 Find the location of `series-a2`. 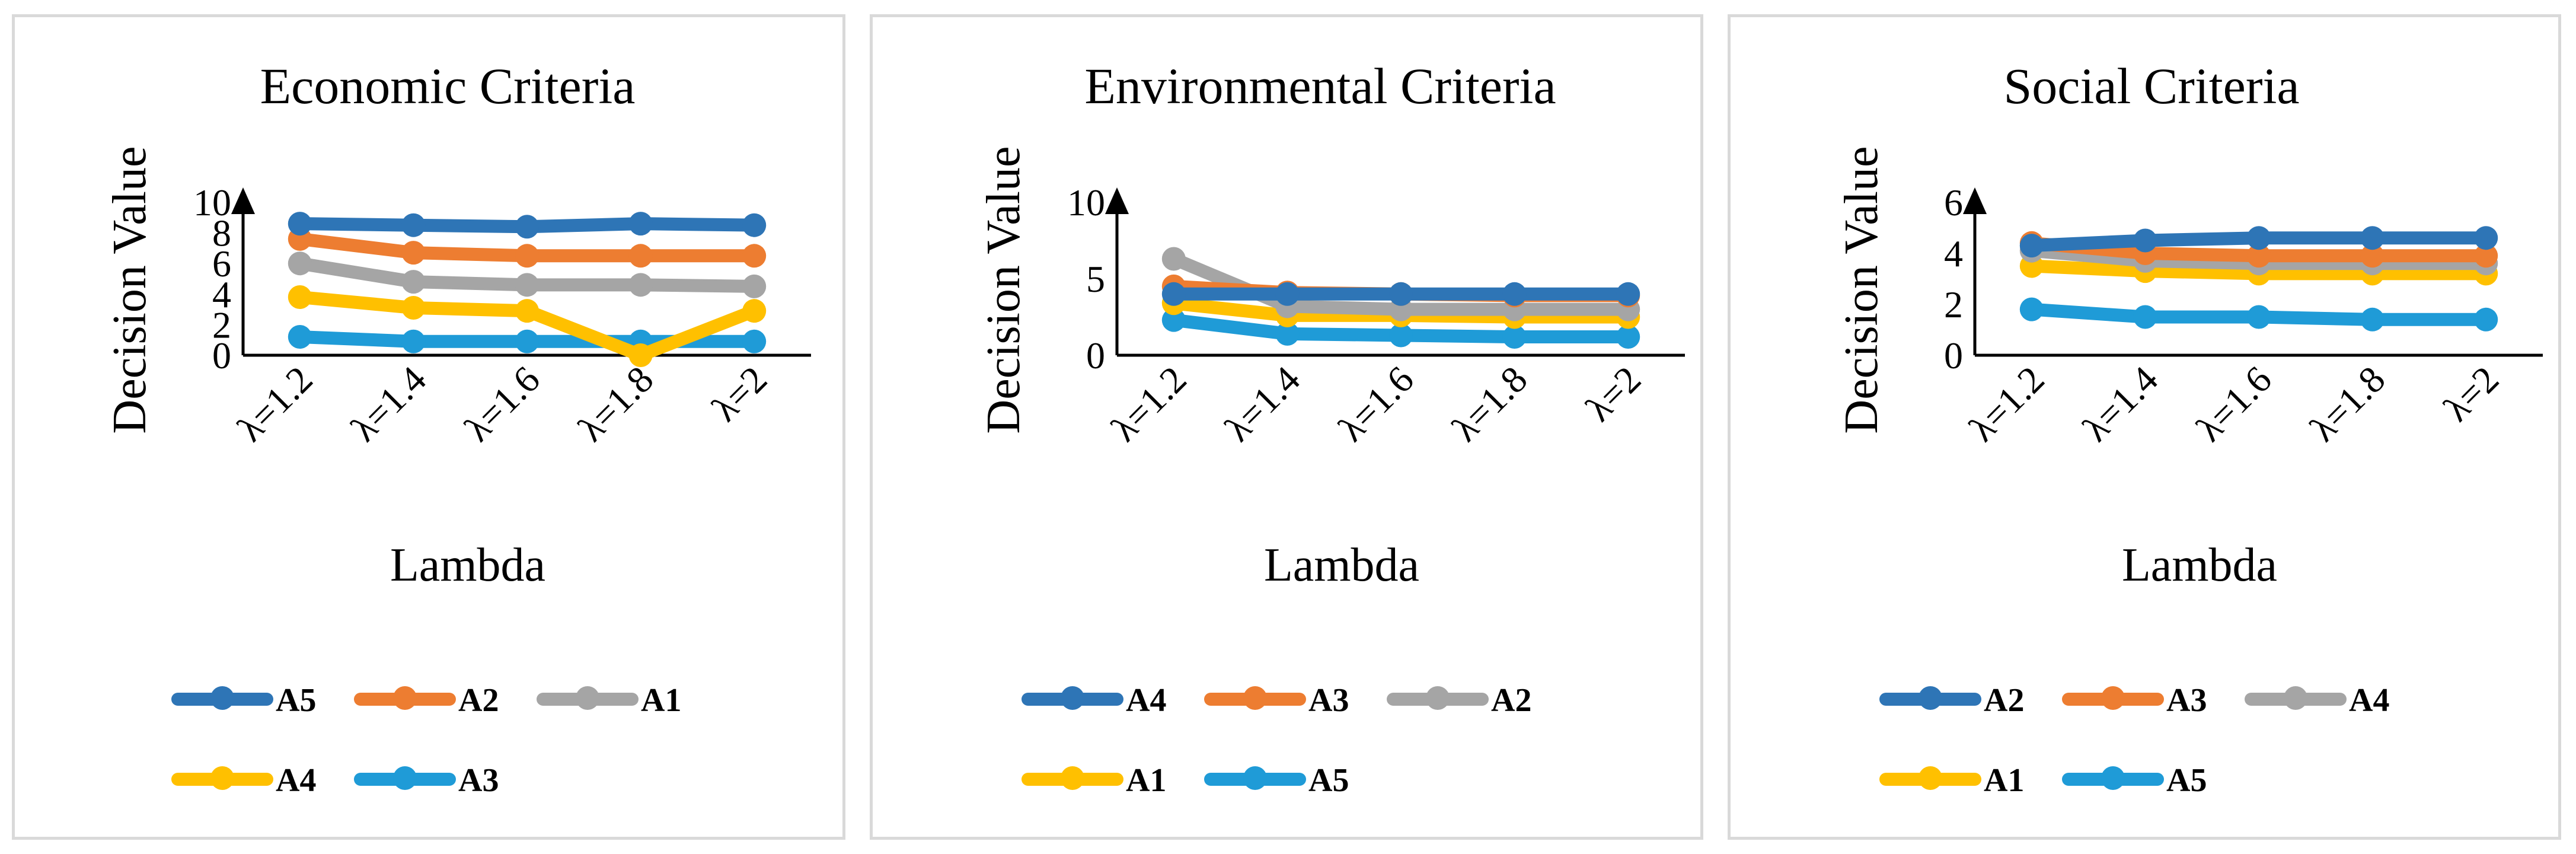

series-a2 is located at coordinates (2258, 242).